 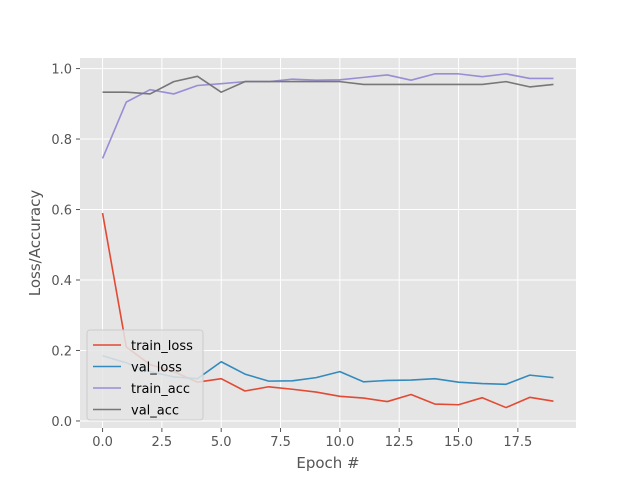 I want to click on x-tick-label: 17.5, so click(x=517, y=442).